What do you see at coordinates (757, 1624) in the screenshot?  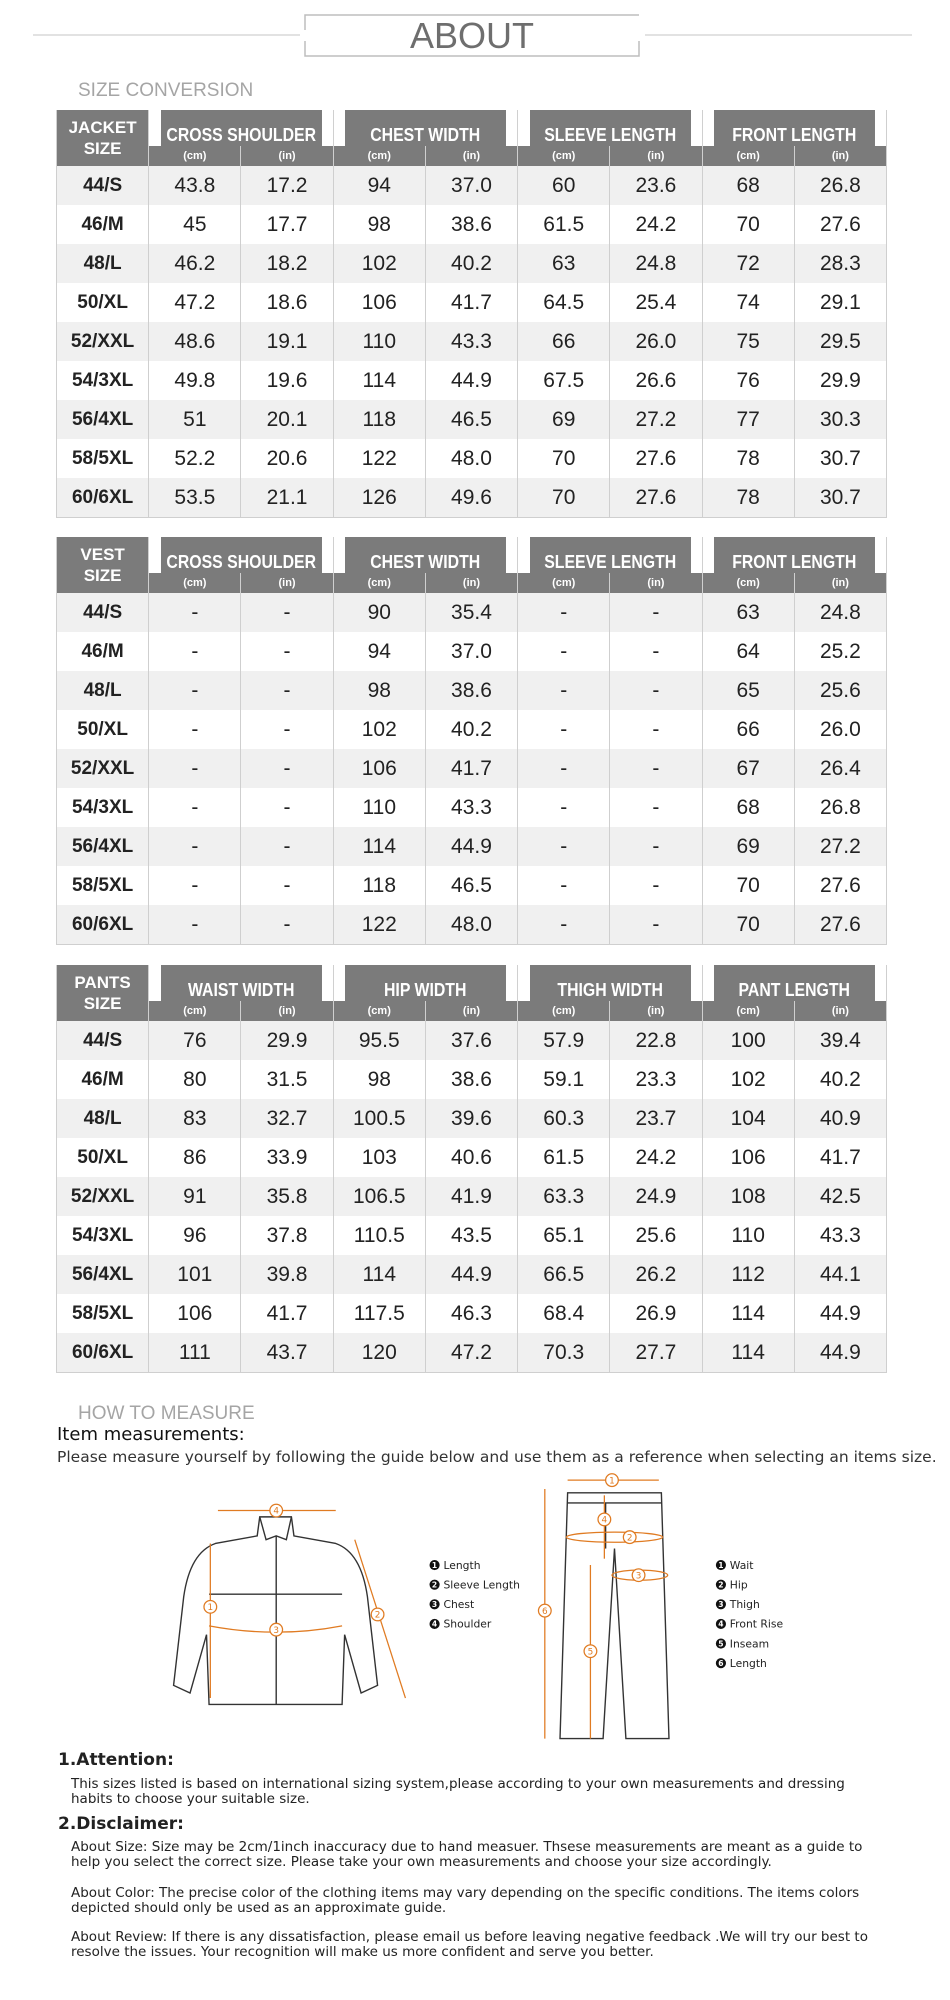 I see `legend-label: Front Rise` at bounding box center [757, 1624].